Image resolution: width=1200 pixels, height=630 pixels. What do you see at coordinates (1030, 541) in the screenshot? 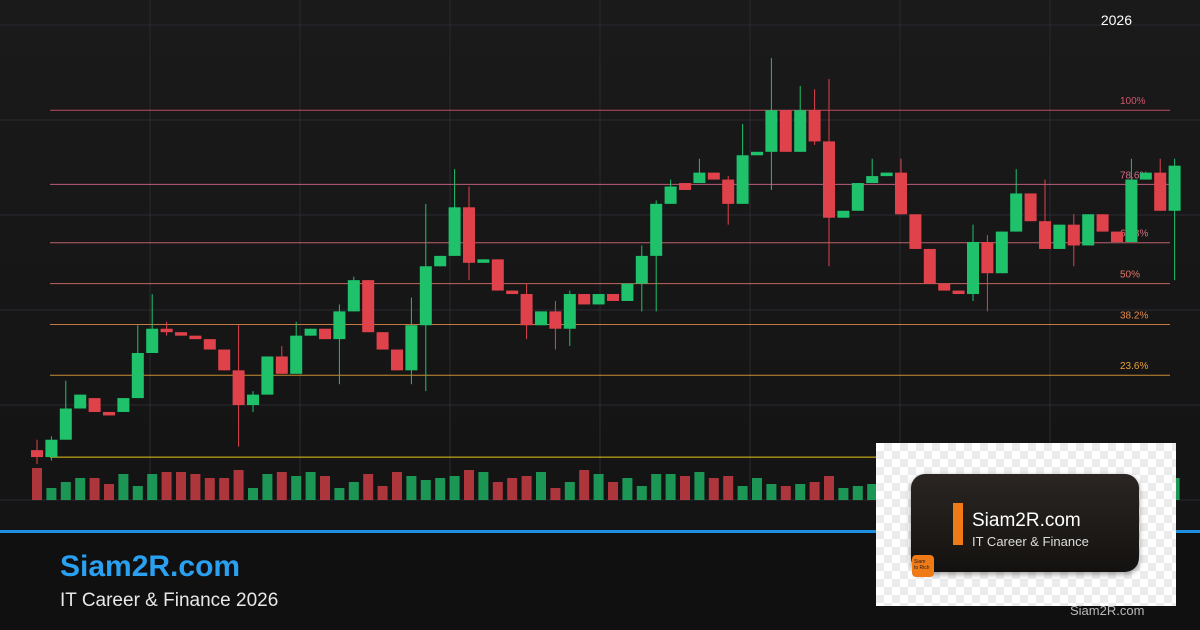
I see `logo-tagline: IT Career & Finance` at bounding box center [1030, 541].